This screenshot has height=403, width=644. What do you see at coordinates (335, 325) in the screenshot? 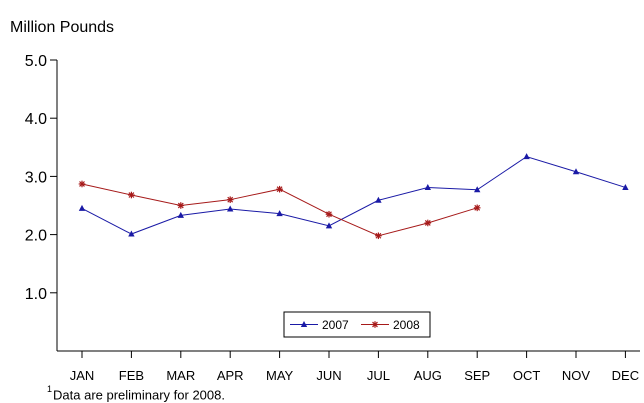
I see `legend-label-2007: 2007` at bounding box center [335, 325].